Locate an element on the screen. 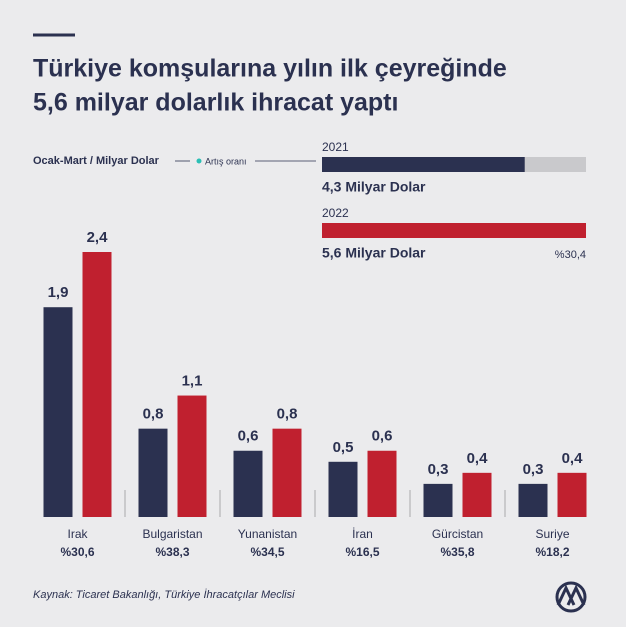  x-tick-label: Suriye is located at coordinates (552, 534).